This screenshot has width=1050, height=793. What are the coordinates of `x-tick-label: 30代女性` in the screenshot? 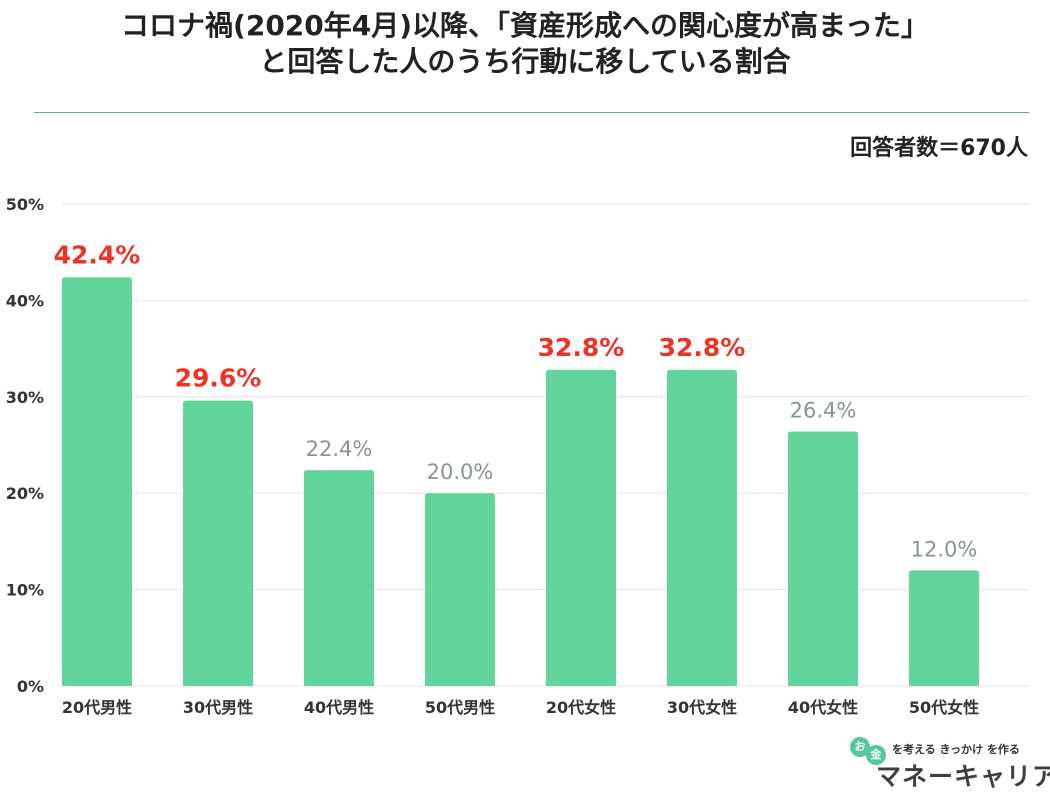 It's located at (702, 707).